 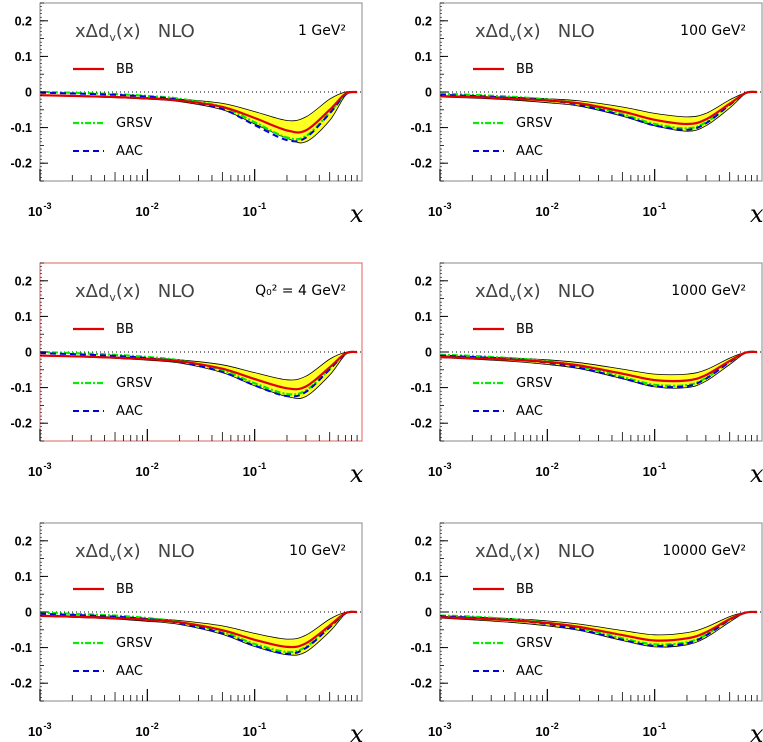 I want to click on scale-annotation: 1 GeV², so click(x=322, y=31).